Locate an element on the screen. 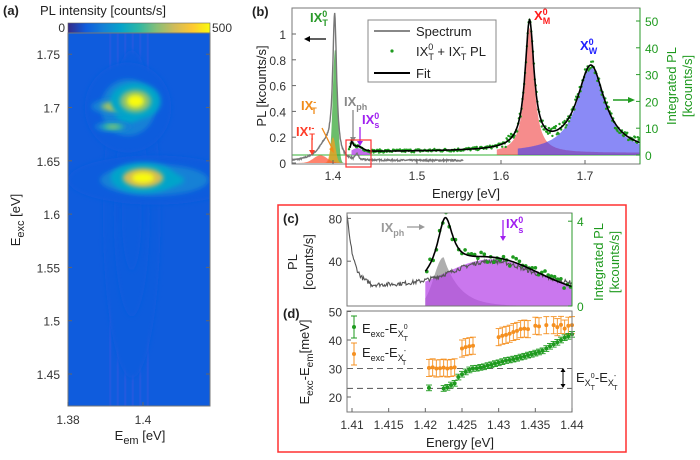  fit-line is located at coordinates (494, 85).